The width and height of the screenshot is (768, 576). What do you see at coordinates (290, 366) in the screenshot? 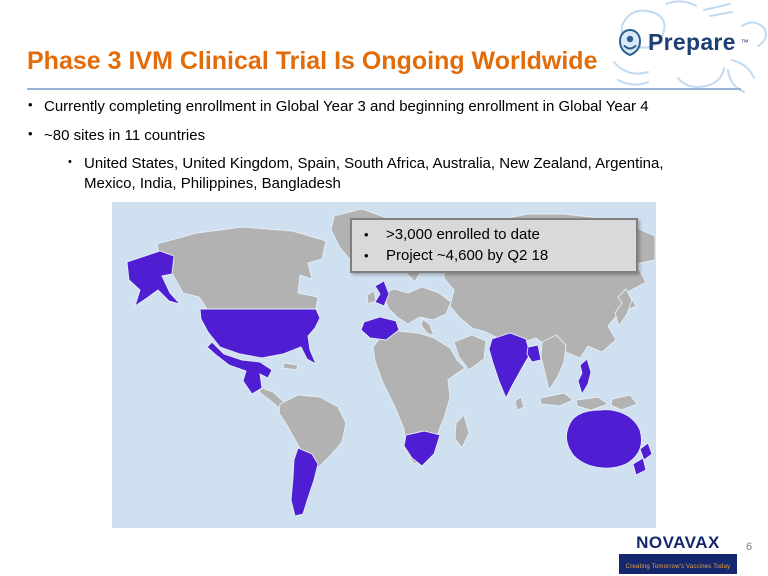
I see `country-cuba` at bounding box center [290, 366].